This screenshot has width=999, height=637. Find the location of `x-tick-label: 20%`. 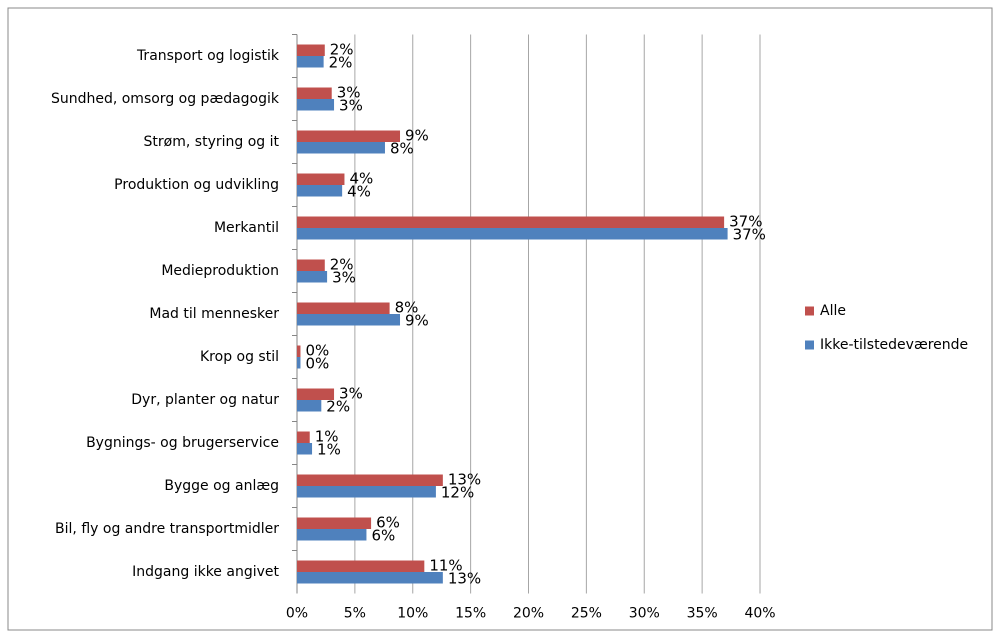

x-tick-label: 20% is located at coordinates (528, 614).